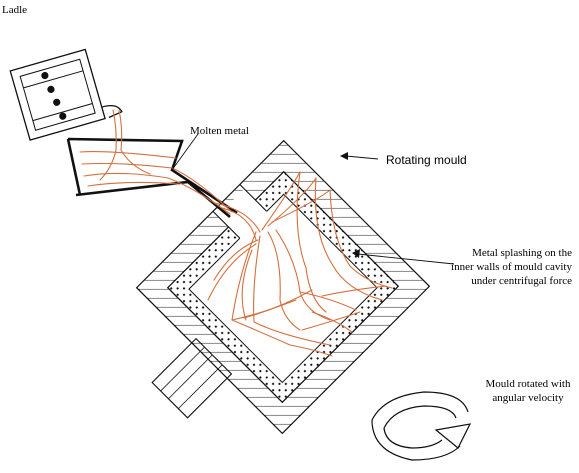 The height and width of the screenshot is (473, 579). What do you see at coordinates (185, 152) in the screenshot?
I see `leader-molten-metal` at bounding box center [185, 152].